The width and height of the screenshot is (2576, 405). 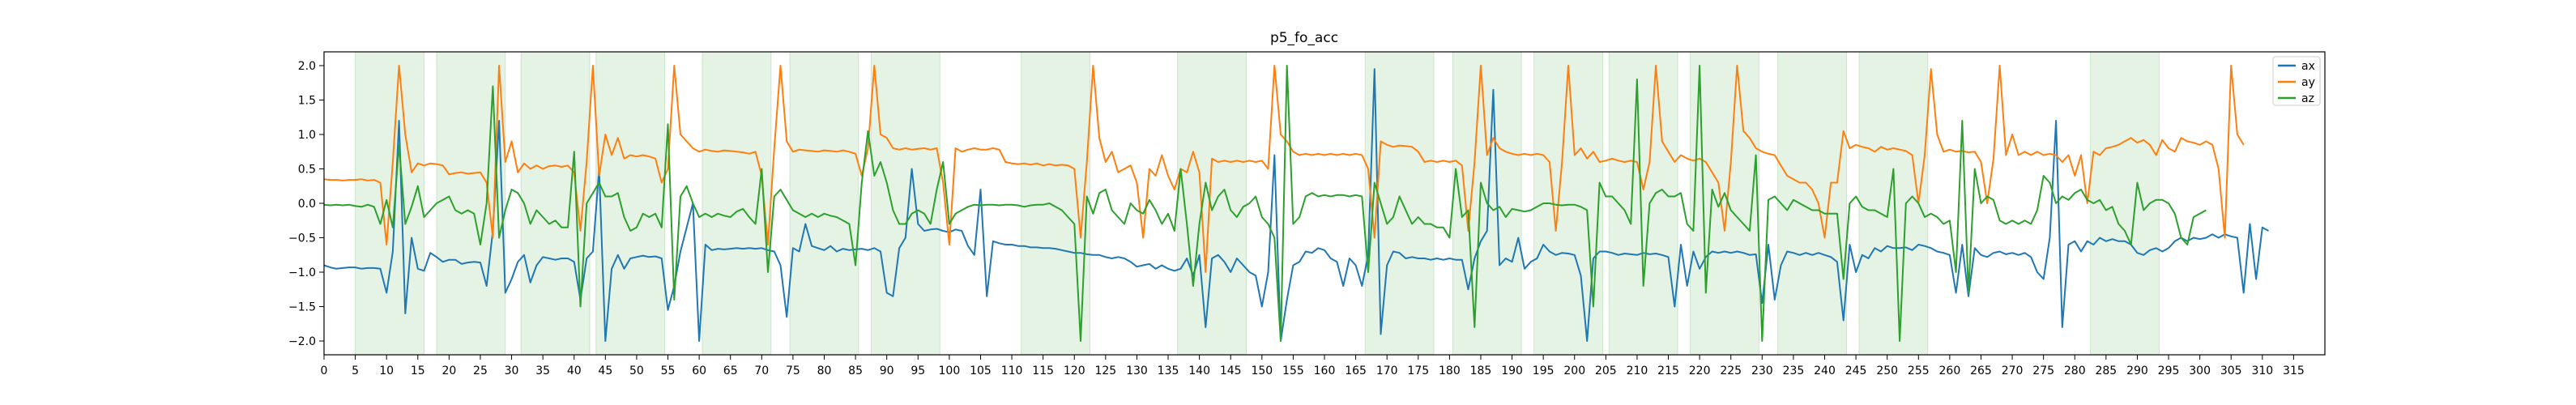 I want to click on x-tick-label: 275, so click(x=2043, y=370).